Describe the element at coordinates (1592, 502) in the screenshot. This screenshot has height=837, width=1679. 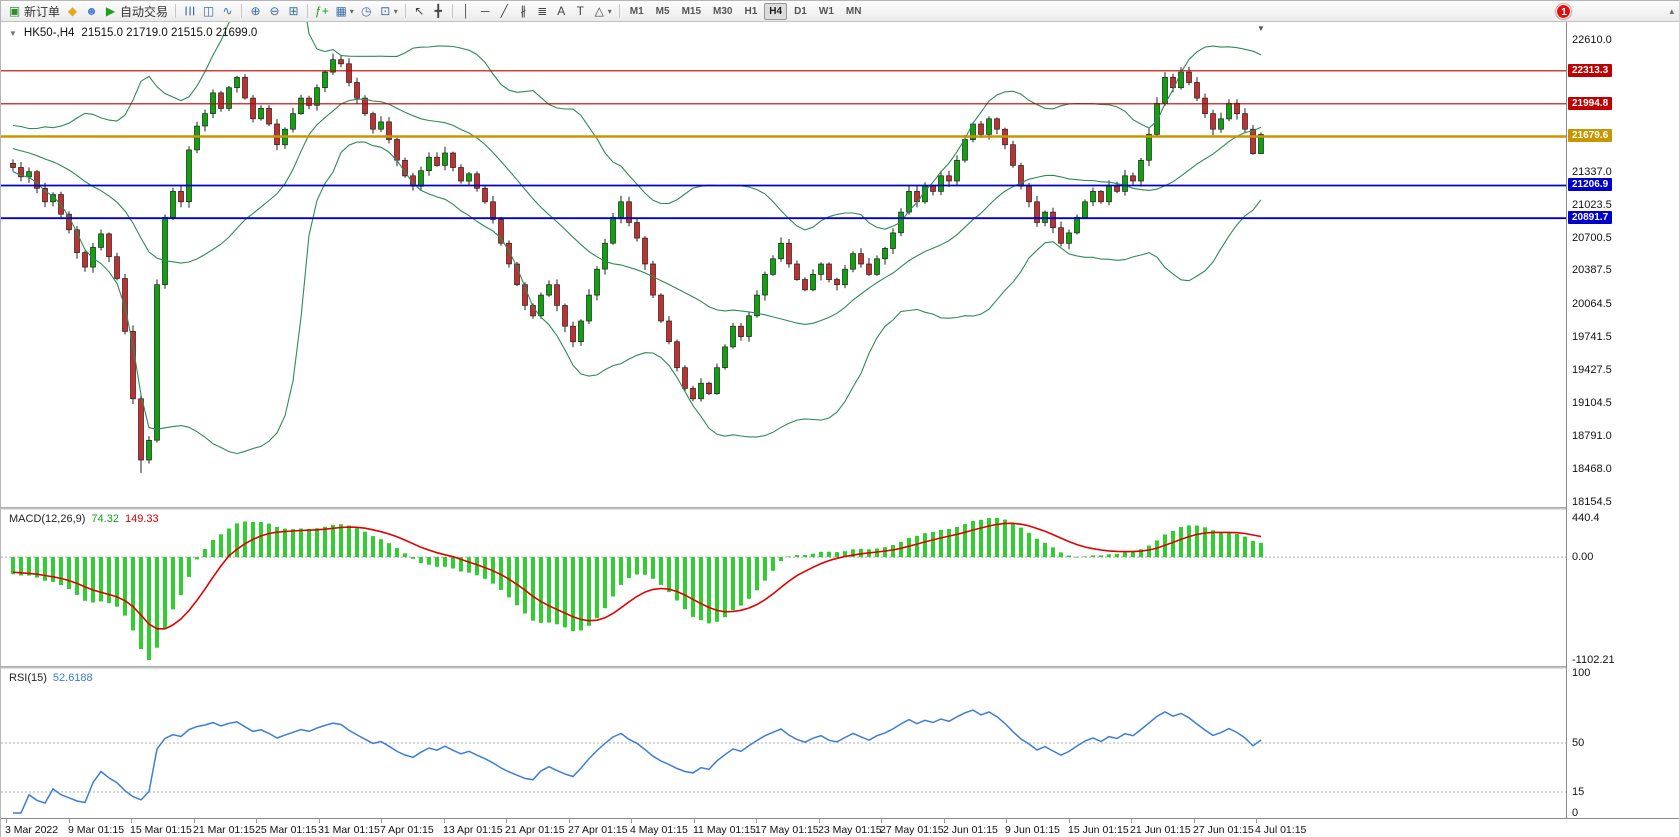
I see `price-tick: 18154.5` at that location.